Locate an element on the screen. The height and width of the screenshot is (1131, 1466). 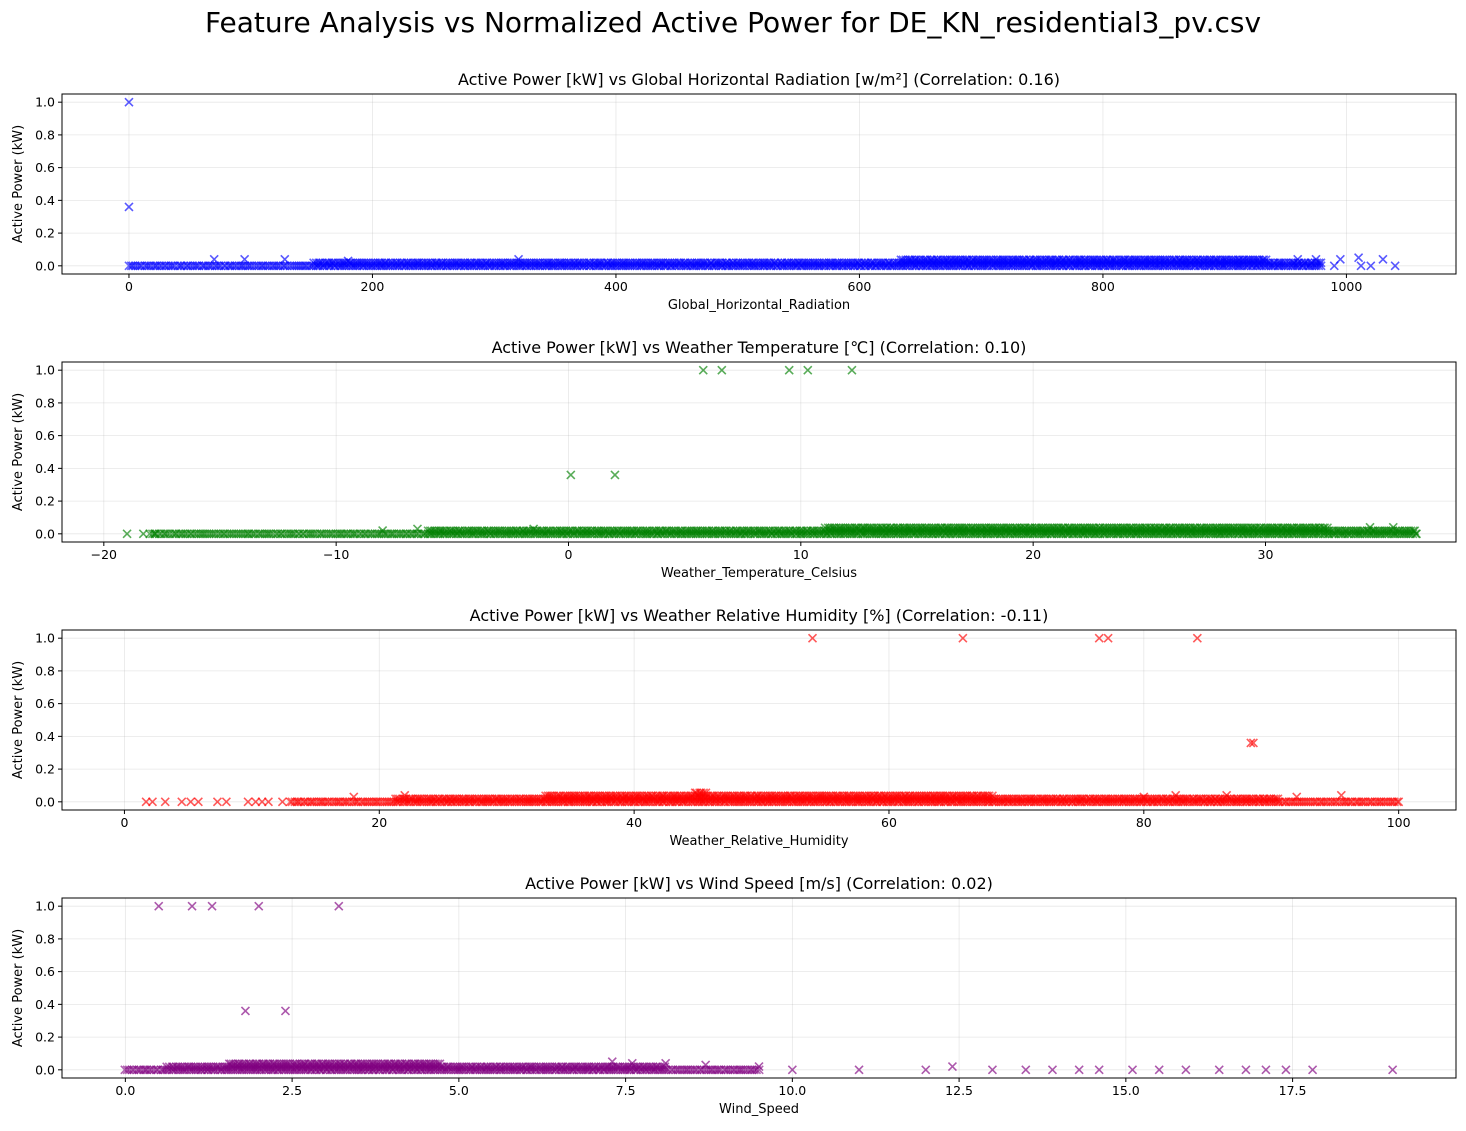
x-tick-label: 1000 is located at coordinates (1347, 286).